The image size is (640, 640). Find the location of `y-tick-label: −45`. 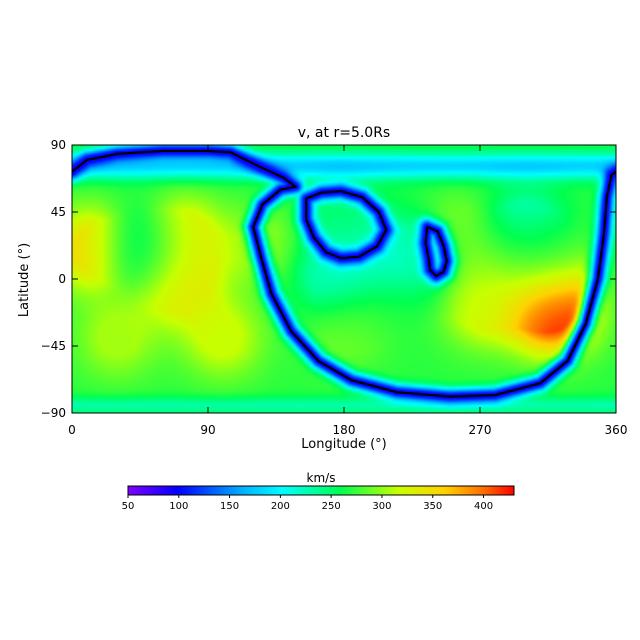

y-tick-label: −45 is located at coordinates (53, 346).